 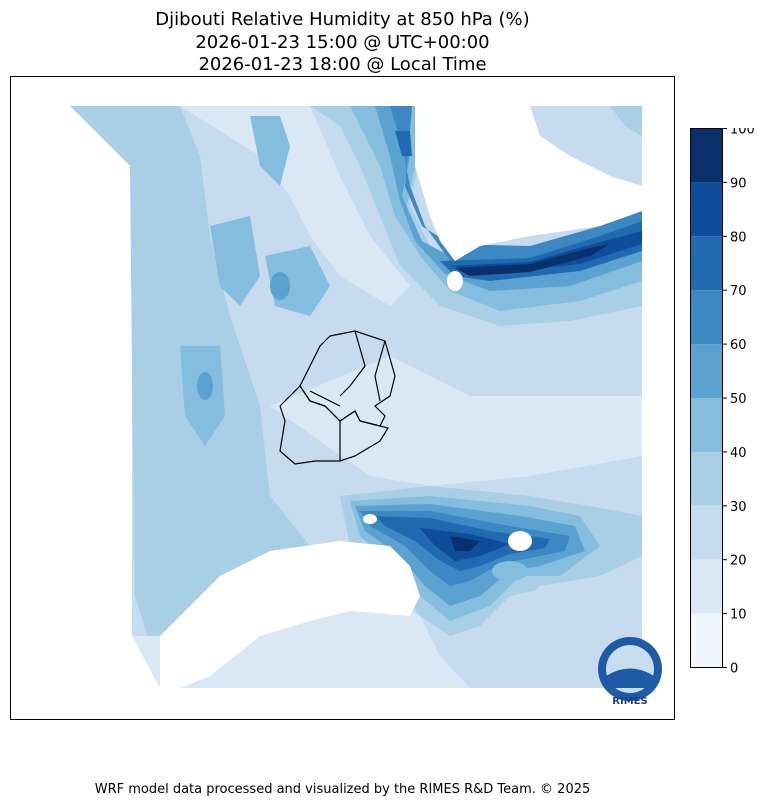 What do you see at coordinates (734, 669) in the screenshot?
I see `colorbar-tick-label: 0` at bounding box center [734, 669].